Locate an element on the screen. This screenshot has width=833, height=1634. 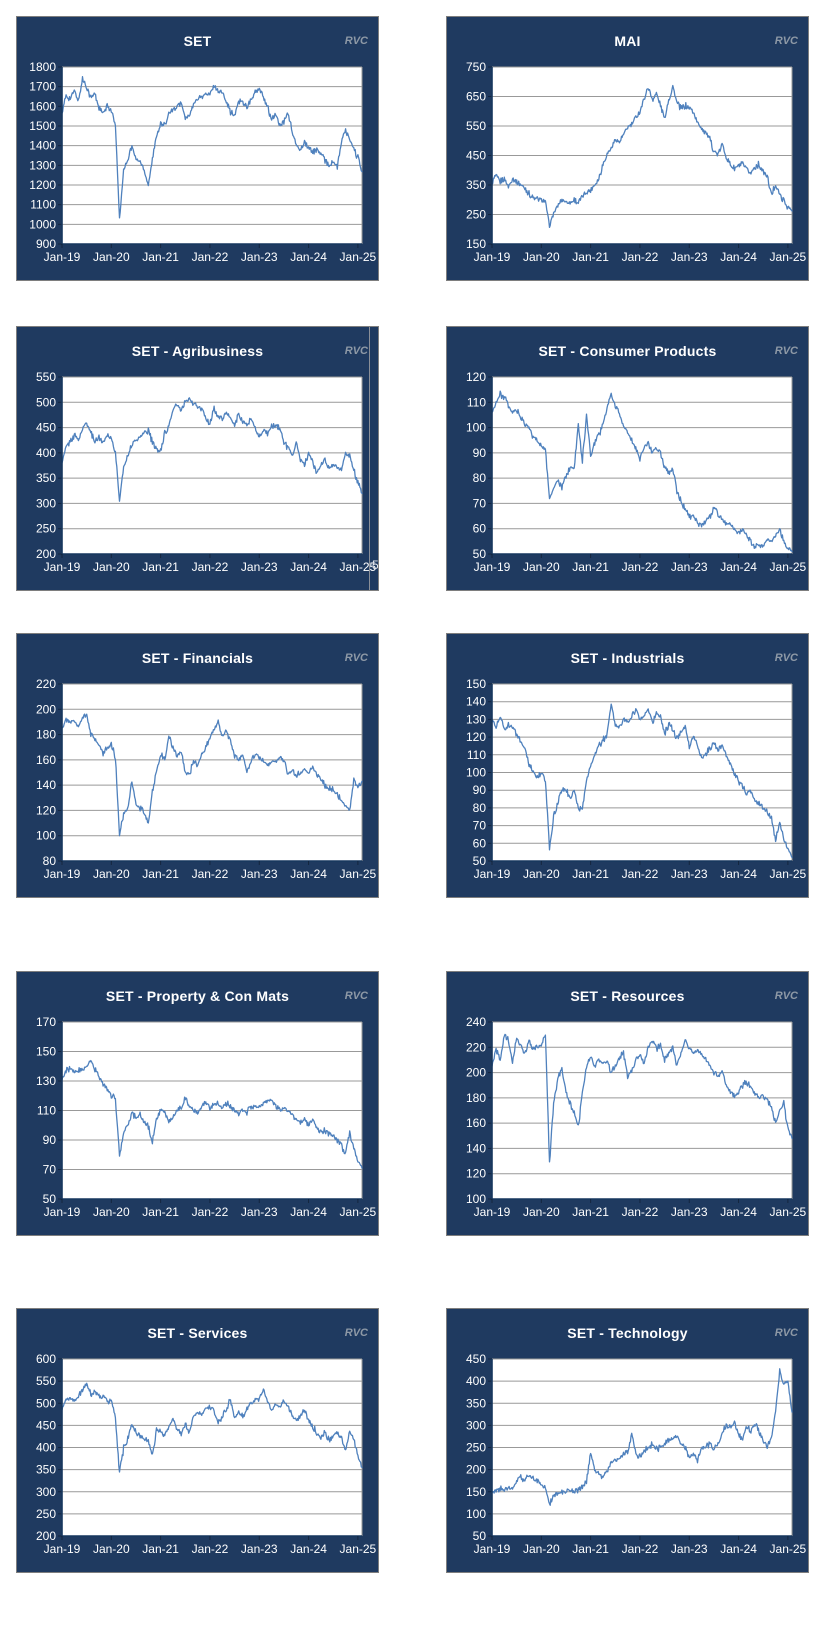
y-axis-tick-label: 80 is located at coordinates (50, 861).